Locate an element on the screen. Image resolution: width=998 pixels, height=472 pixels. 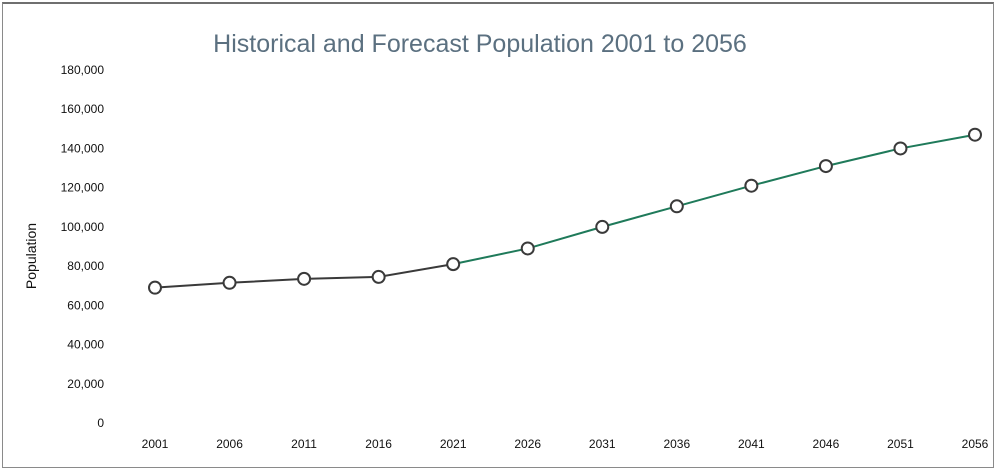
x-tick-label: 2026 is located at coordinates (527, 444).